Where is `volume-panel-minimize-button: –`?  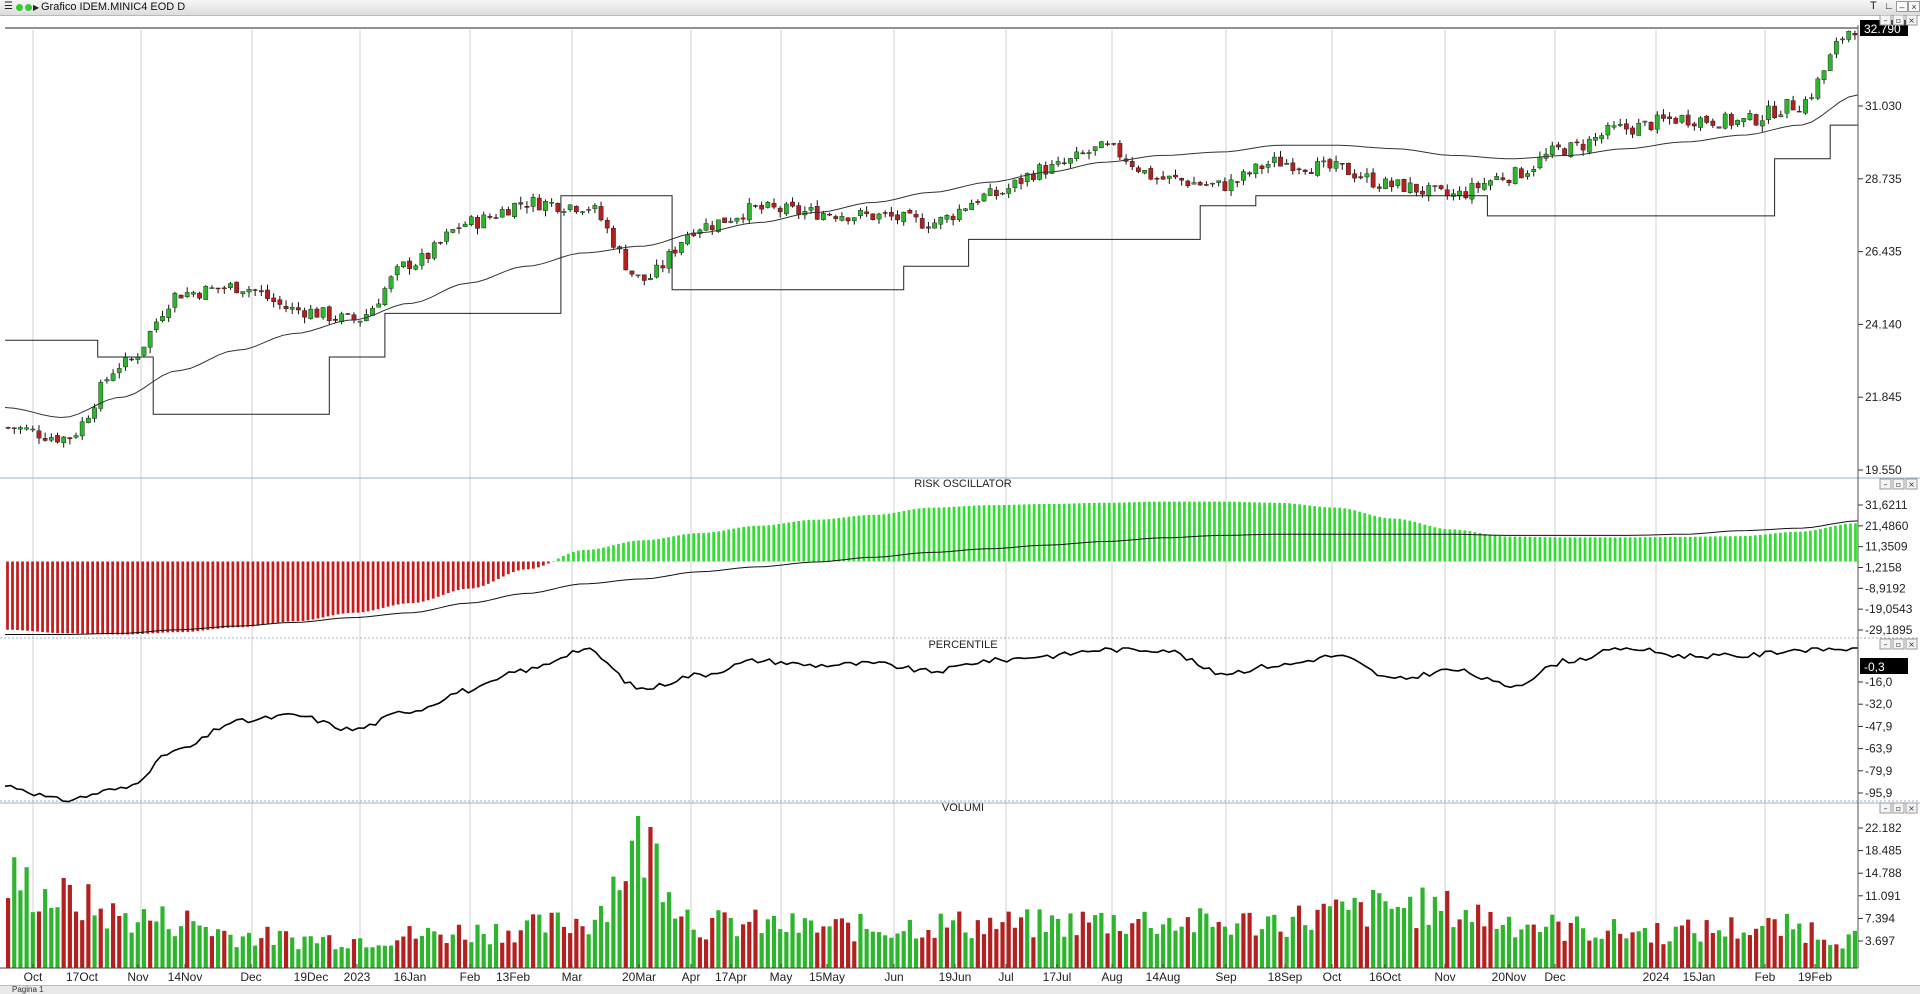
volume-panel-minimize-button: – is located at coordinates (1885, 808).